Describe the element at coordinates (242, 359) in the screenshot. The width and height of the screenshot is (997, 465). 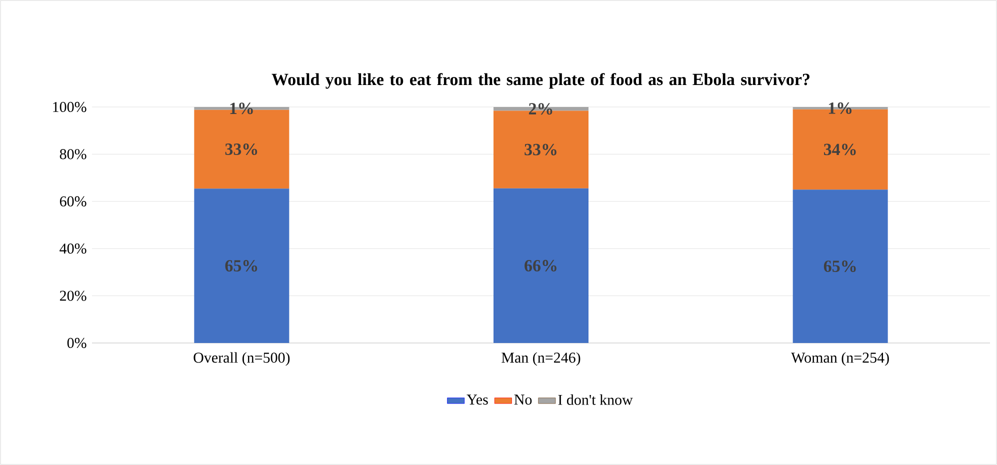
I see `x-tick-label: Overall (n=500)` at that location.